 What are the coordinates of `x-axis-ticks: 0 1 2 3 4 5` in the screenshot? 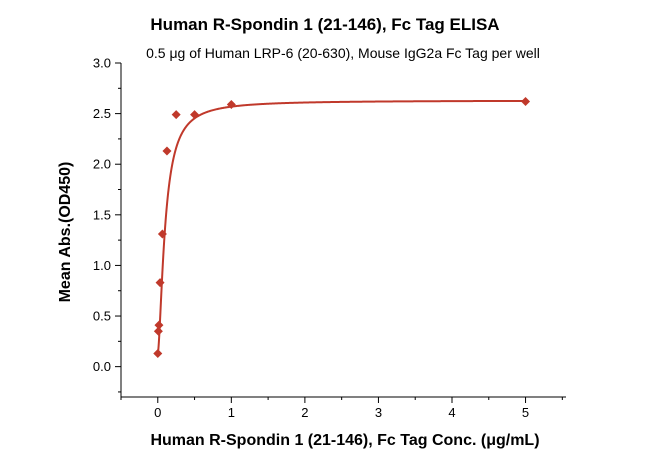 It's located at (341, 408).